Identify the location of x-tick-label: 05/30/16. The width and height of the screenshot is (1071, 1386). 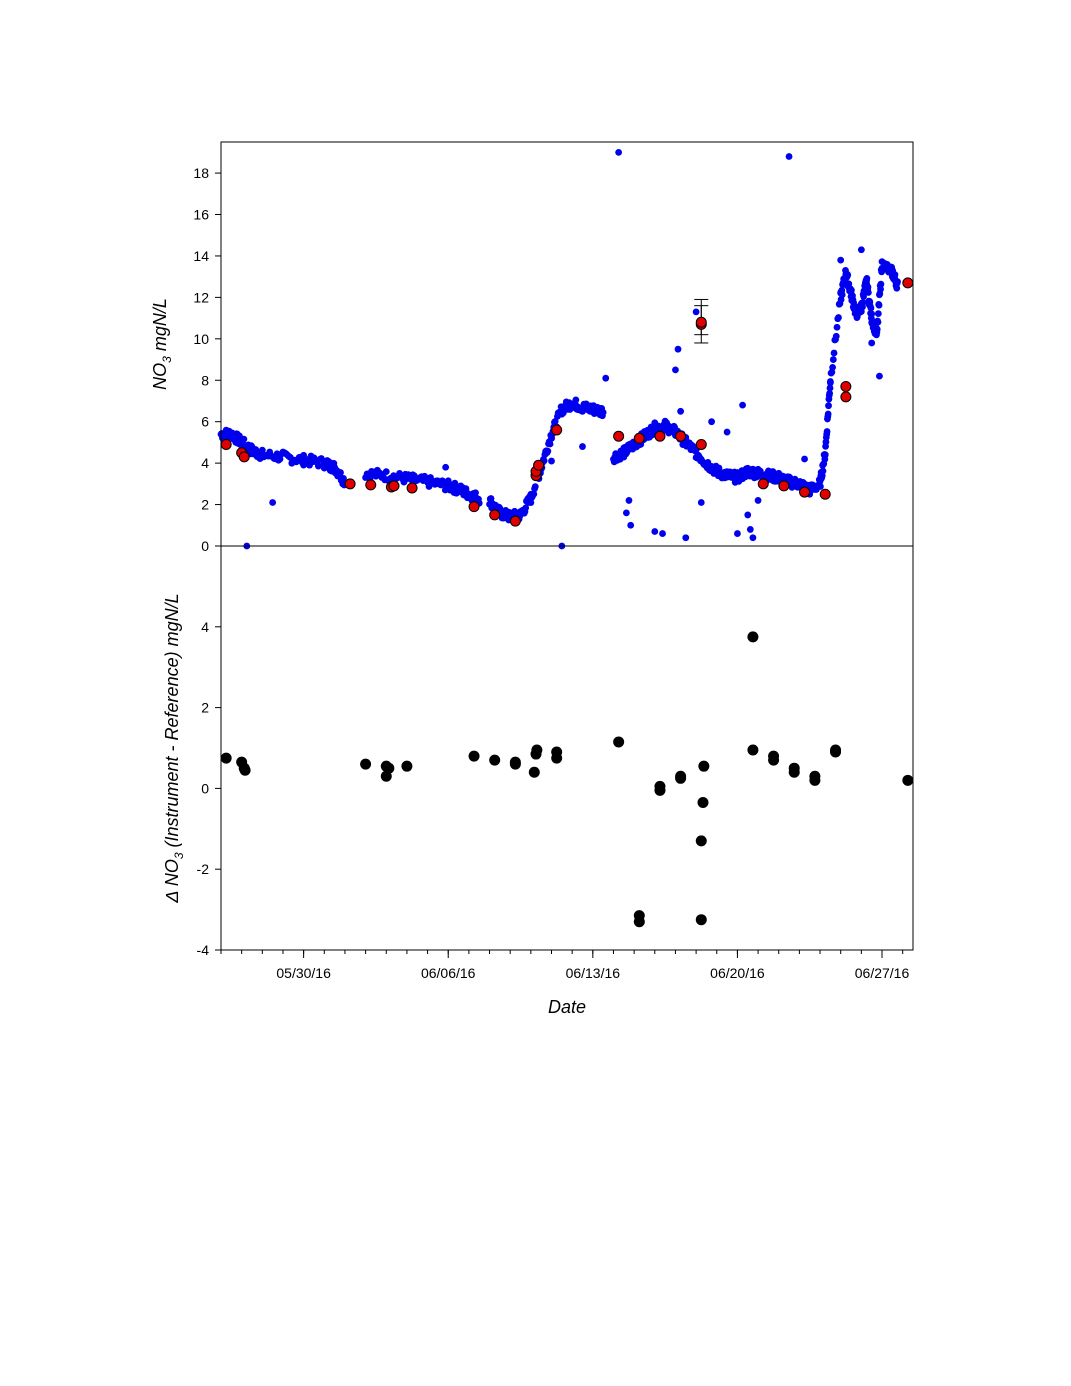
(303, 973).